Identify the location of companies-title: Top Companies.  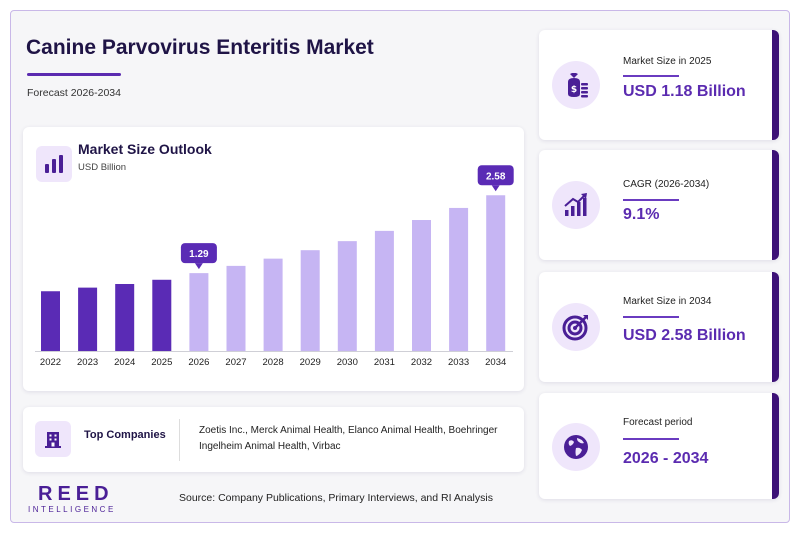
(125, 435).